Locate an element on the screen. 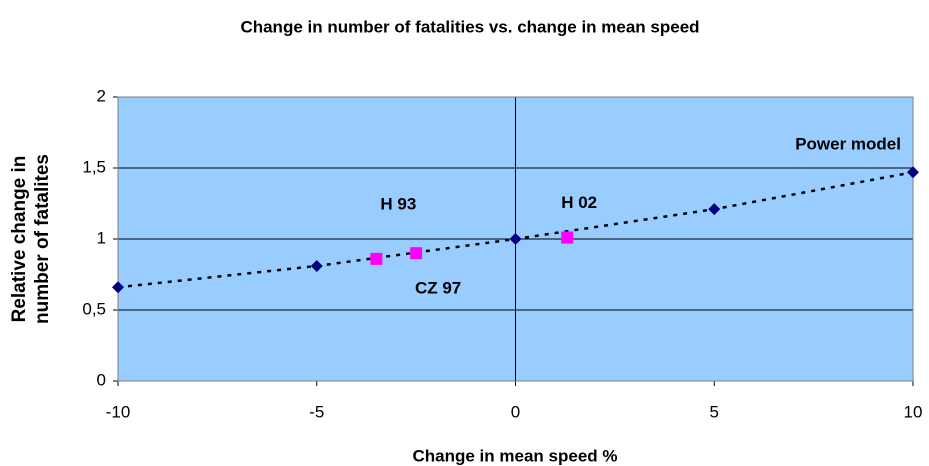 This screenshot has height=466, width=929. y-tick-label: 0 is located at coordinates (101, 379).